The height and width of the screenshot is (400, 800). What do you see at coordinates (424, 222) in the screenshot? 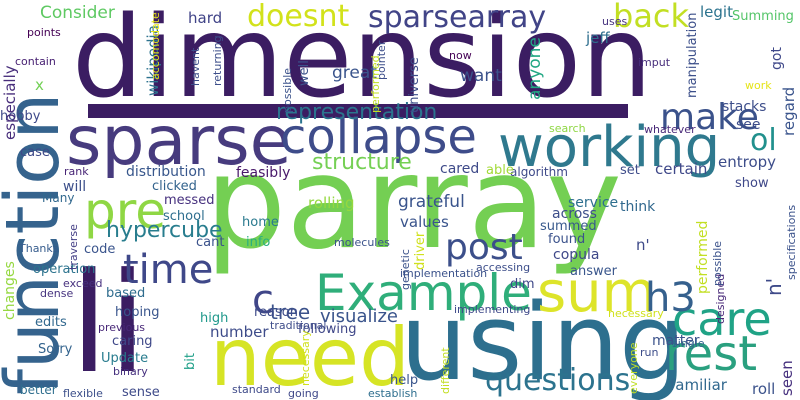
I see `word-values: values` at bounding box center [424, 222].